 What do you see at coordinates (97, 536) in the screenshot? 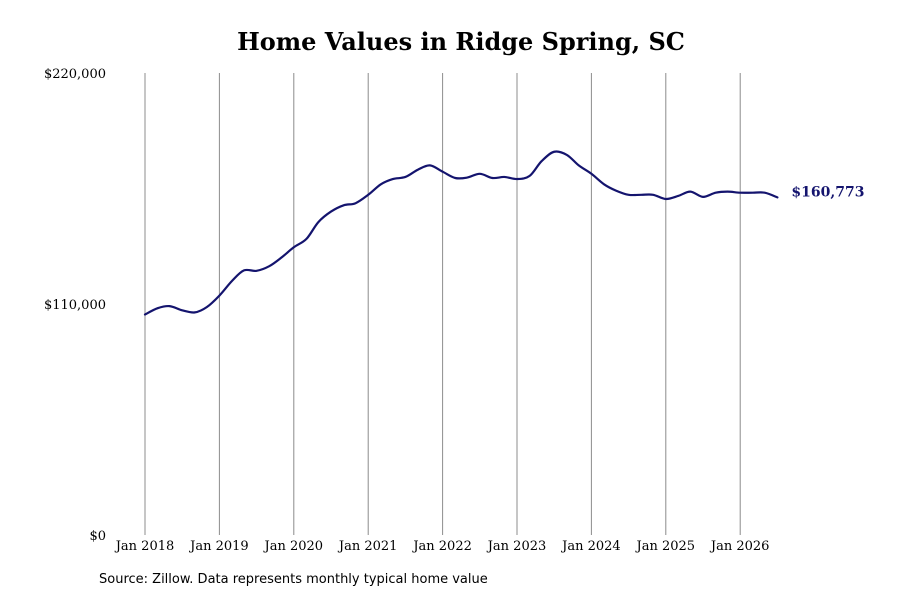
I see `y-tick-label: $0` at bounding box center [97, 536].